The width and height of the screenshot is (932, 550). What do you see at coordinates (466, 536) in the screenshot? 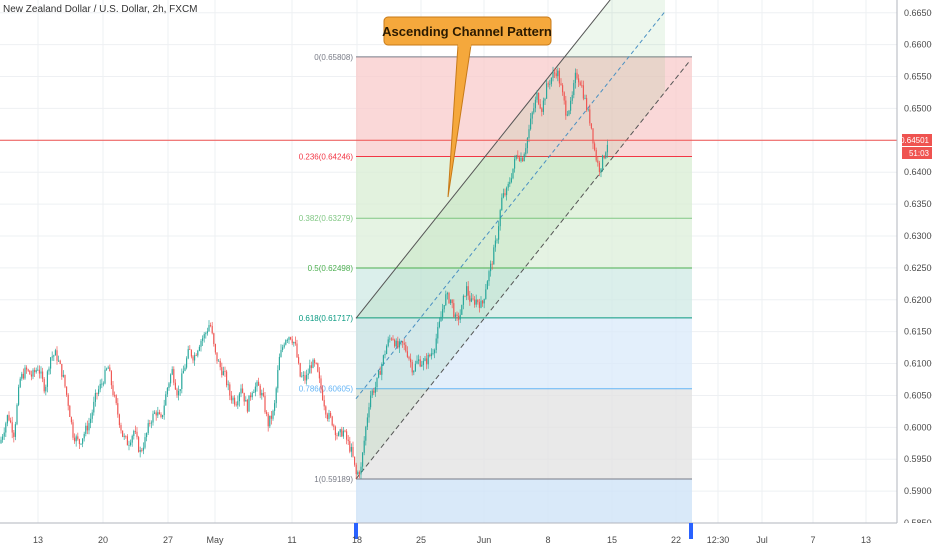
I see `time-axis: 13 20 27 May 11 18 25 Jun 8 15 22 12:30 Jul 7 13` at bounding box center [466, 536].